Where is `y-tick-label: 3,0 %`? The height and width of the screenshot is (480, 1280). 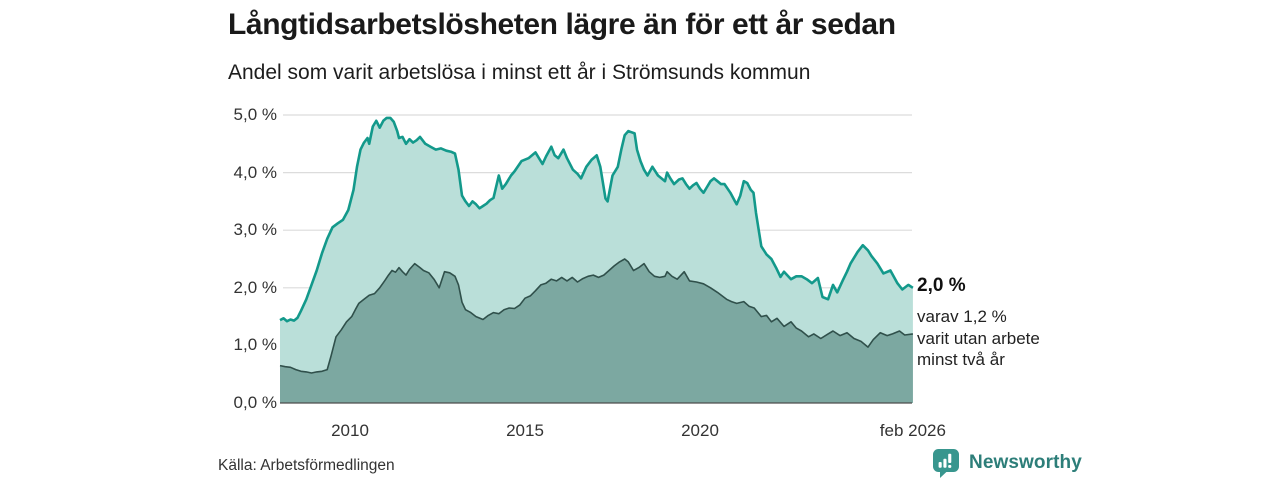
y-tick-label: 3,0 % is located at coordinates (255, 230).